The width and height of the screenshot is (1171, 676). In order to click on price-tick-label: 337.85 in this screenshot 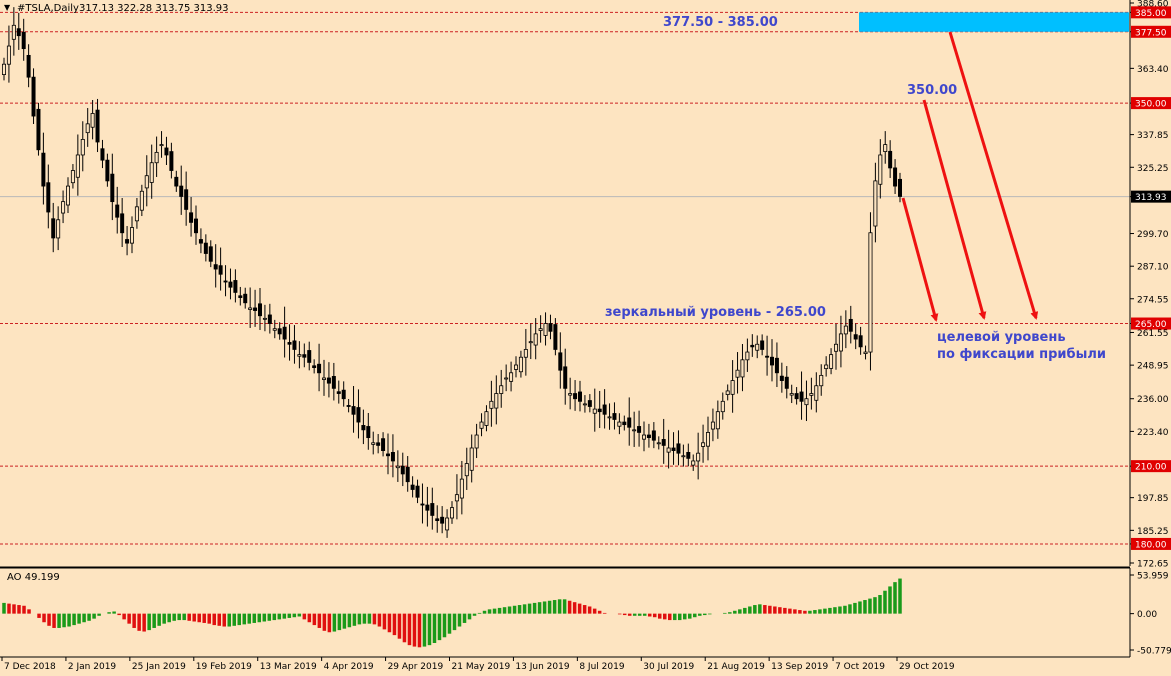, I will do `click(1153, 136)`.